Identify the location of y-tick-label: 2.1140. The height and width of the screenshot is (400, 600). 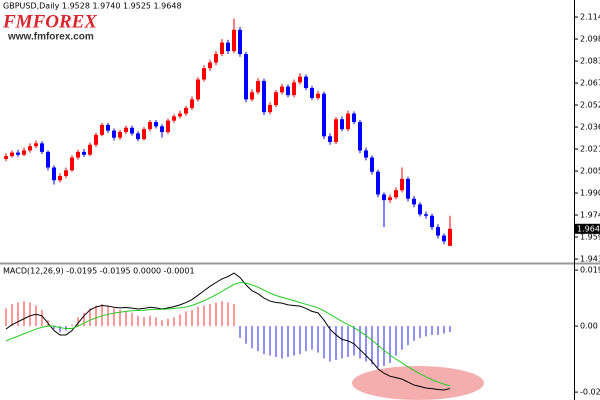
(590, 17).